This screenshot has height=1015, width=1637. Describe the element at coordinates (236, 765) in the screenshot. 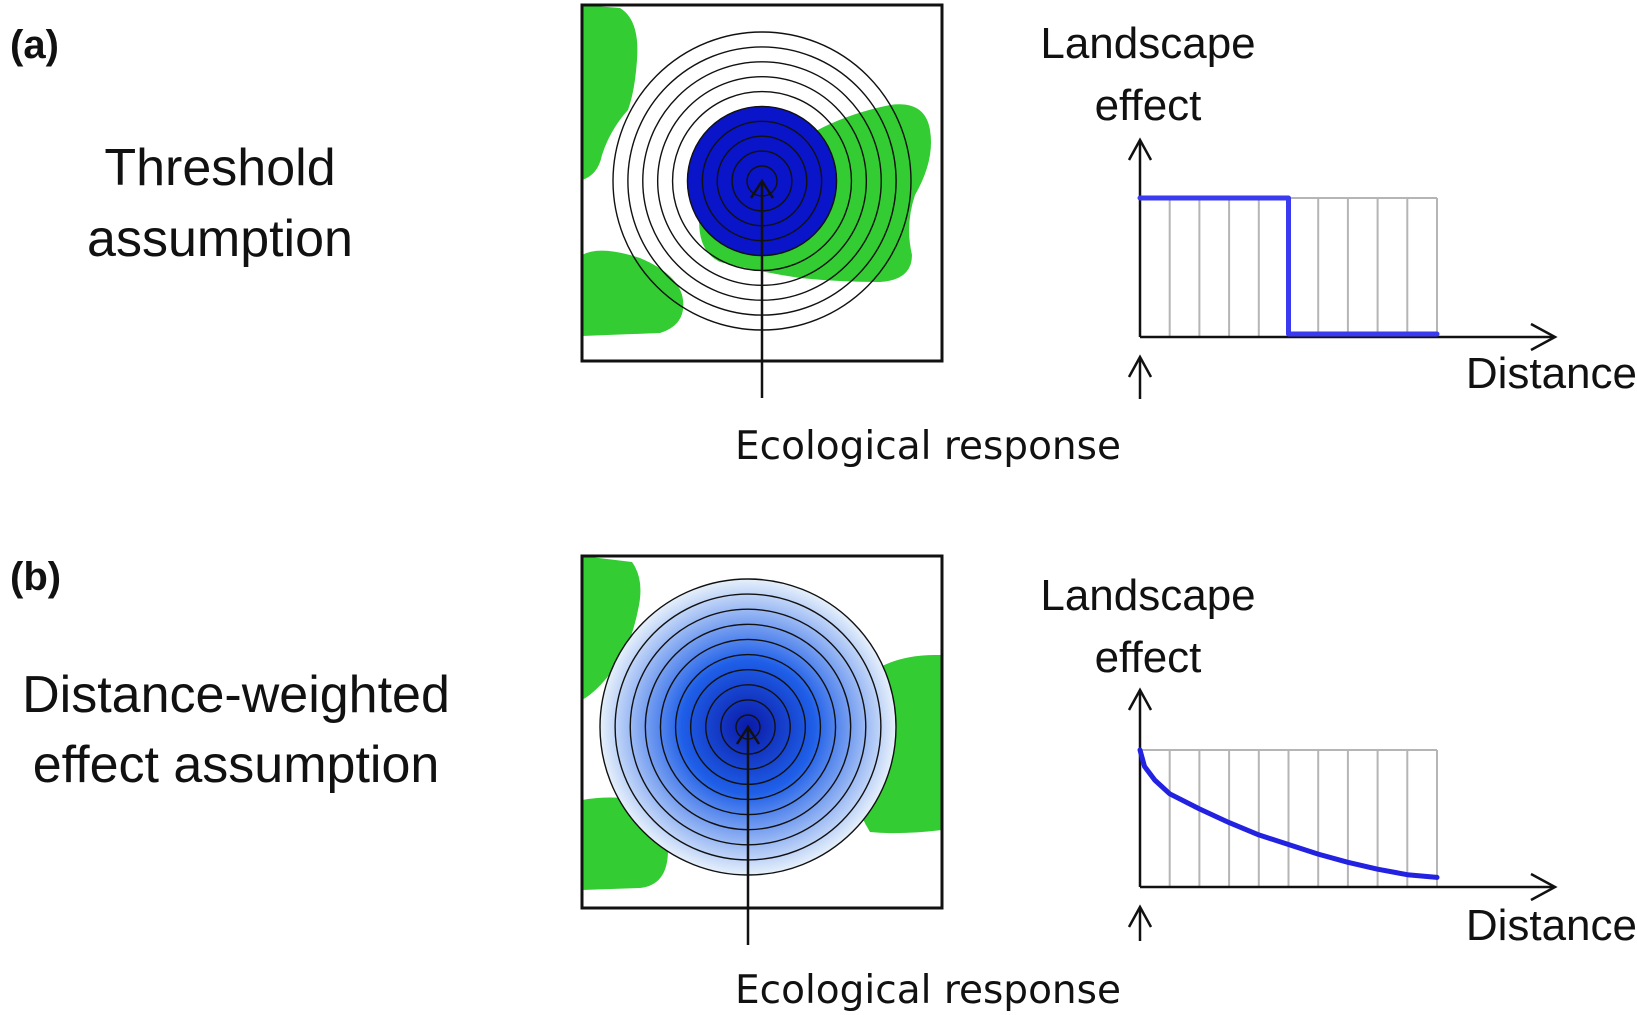

I see `assumption-line-2: effect assumption` at that location.